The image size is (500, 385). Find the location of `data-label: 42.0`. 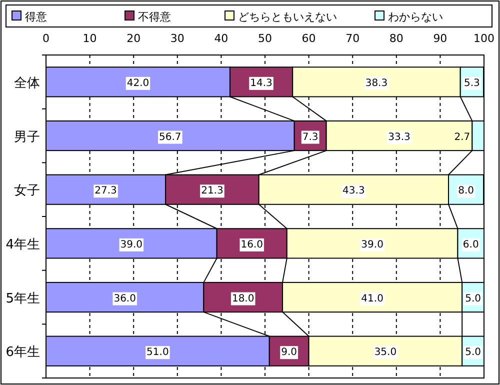

data-label: 42.0 is located at coordinates (138, 83).